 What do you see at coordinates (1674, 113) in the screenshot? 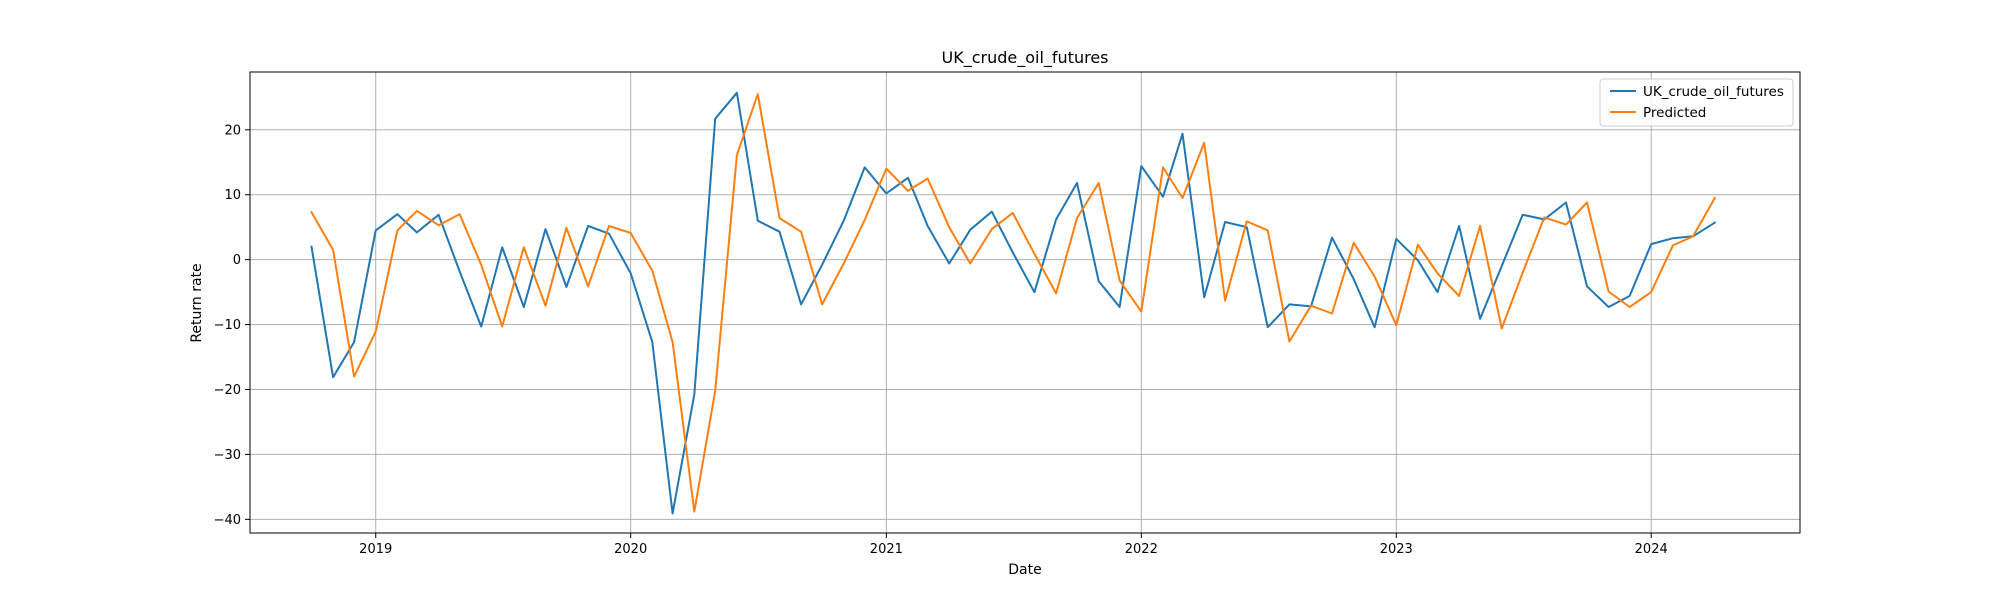
I see `legend-label-predicted: Predicted` at bounding box center [1674, 113].